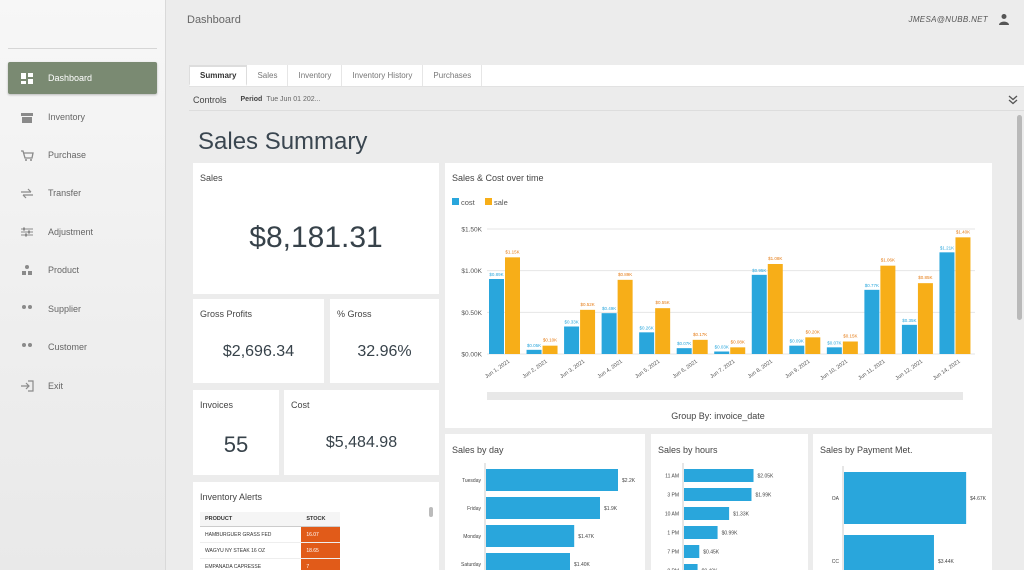  Describe the element at coordinates (320, 519) in the screenshot. I see `column-header-stock: STOCK` at that location.